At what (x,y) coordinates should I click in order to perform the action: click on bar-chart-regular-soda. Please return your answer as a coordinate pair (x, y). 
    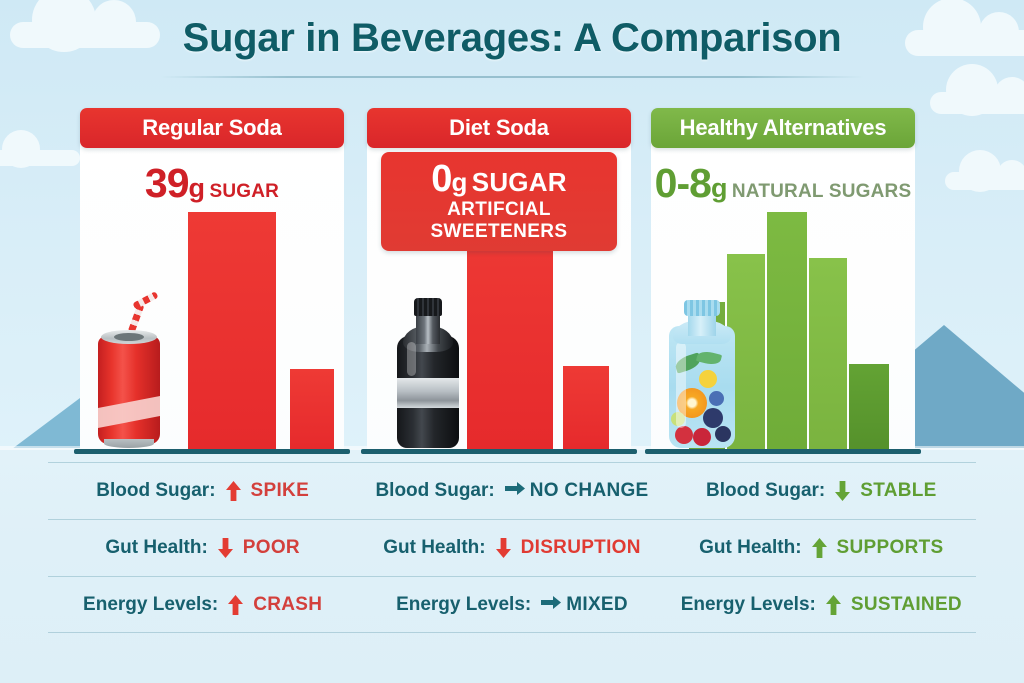
    Looking at the image, I should click on (212, 315).